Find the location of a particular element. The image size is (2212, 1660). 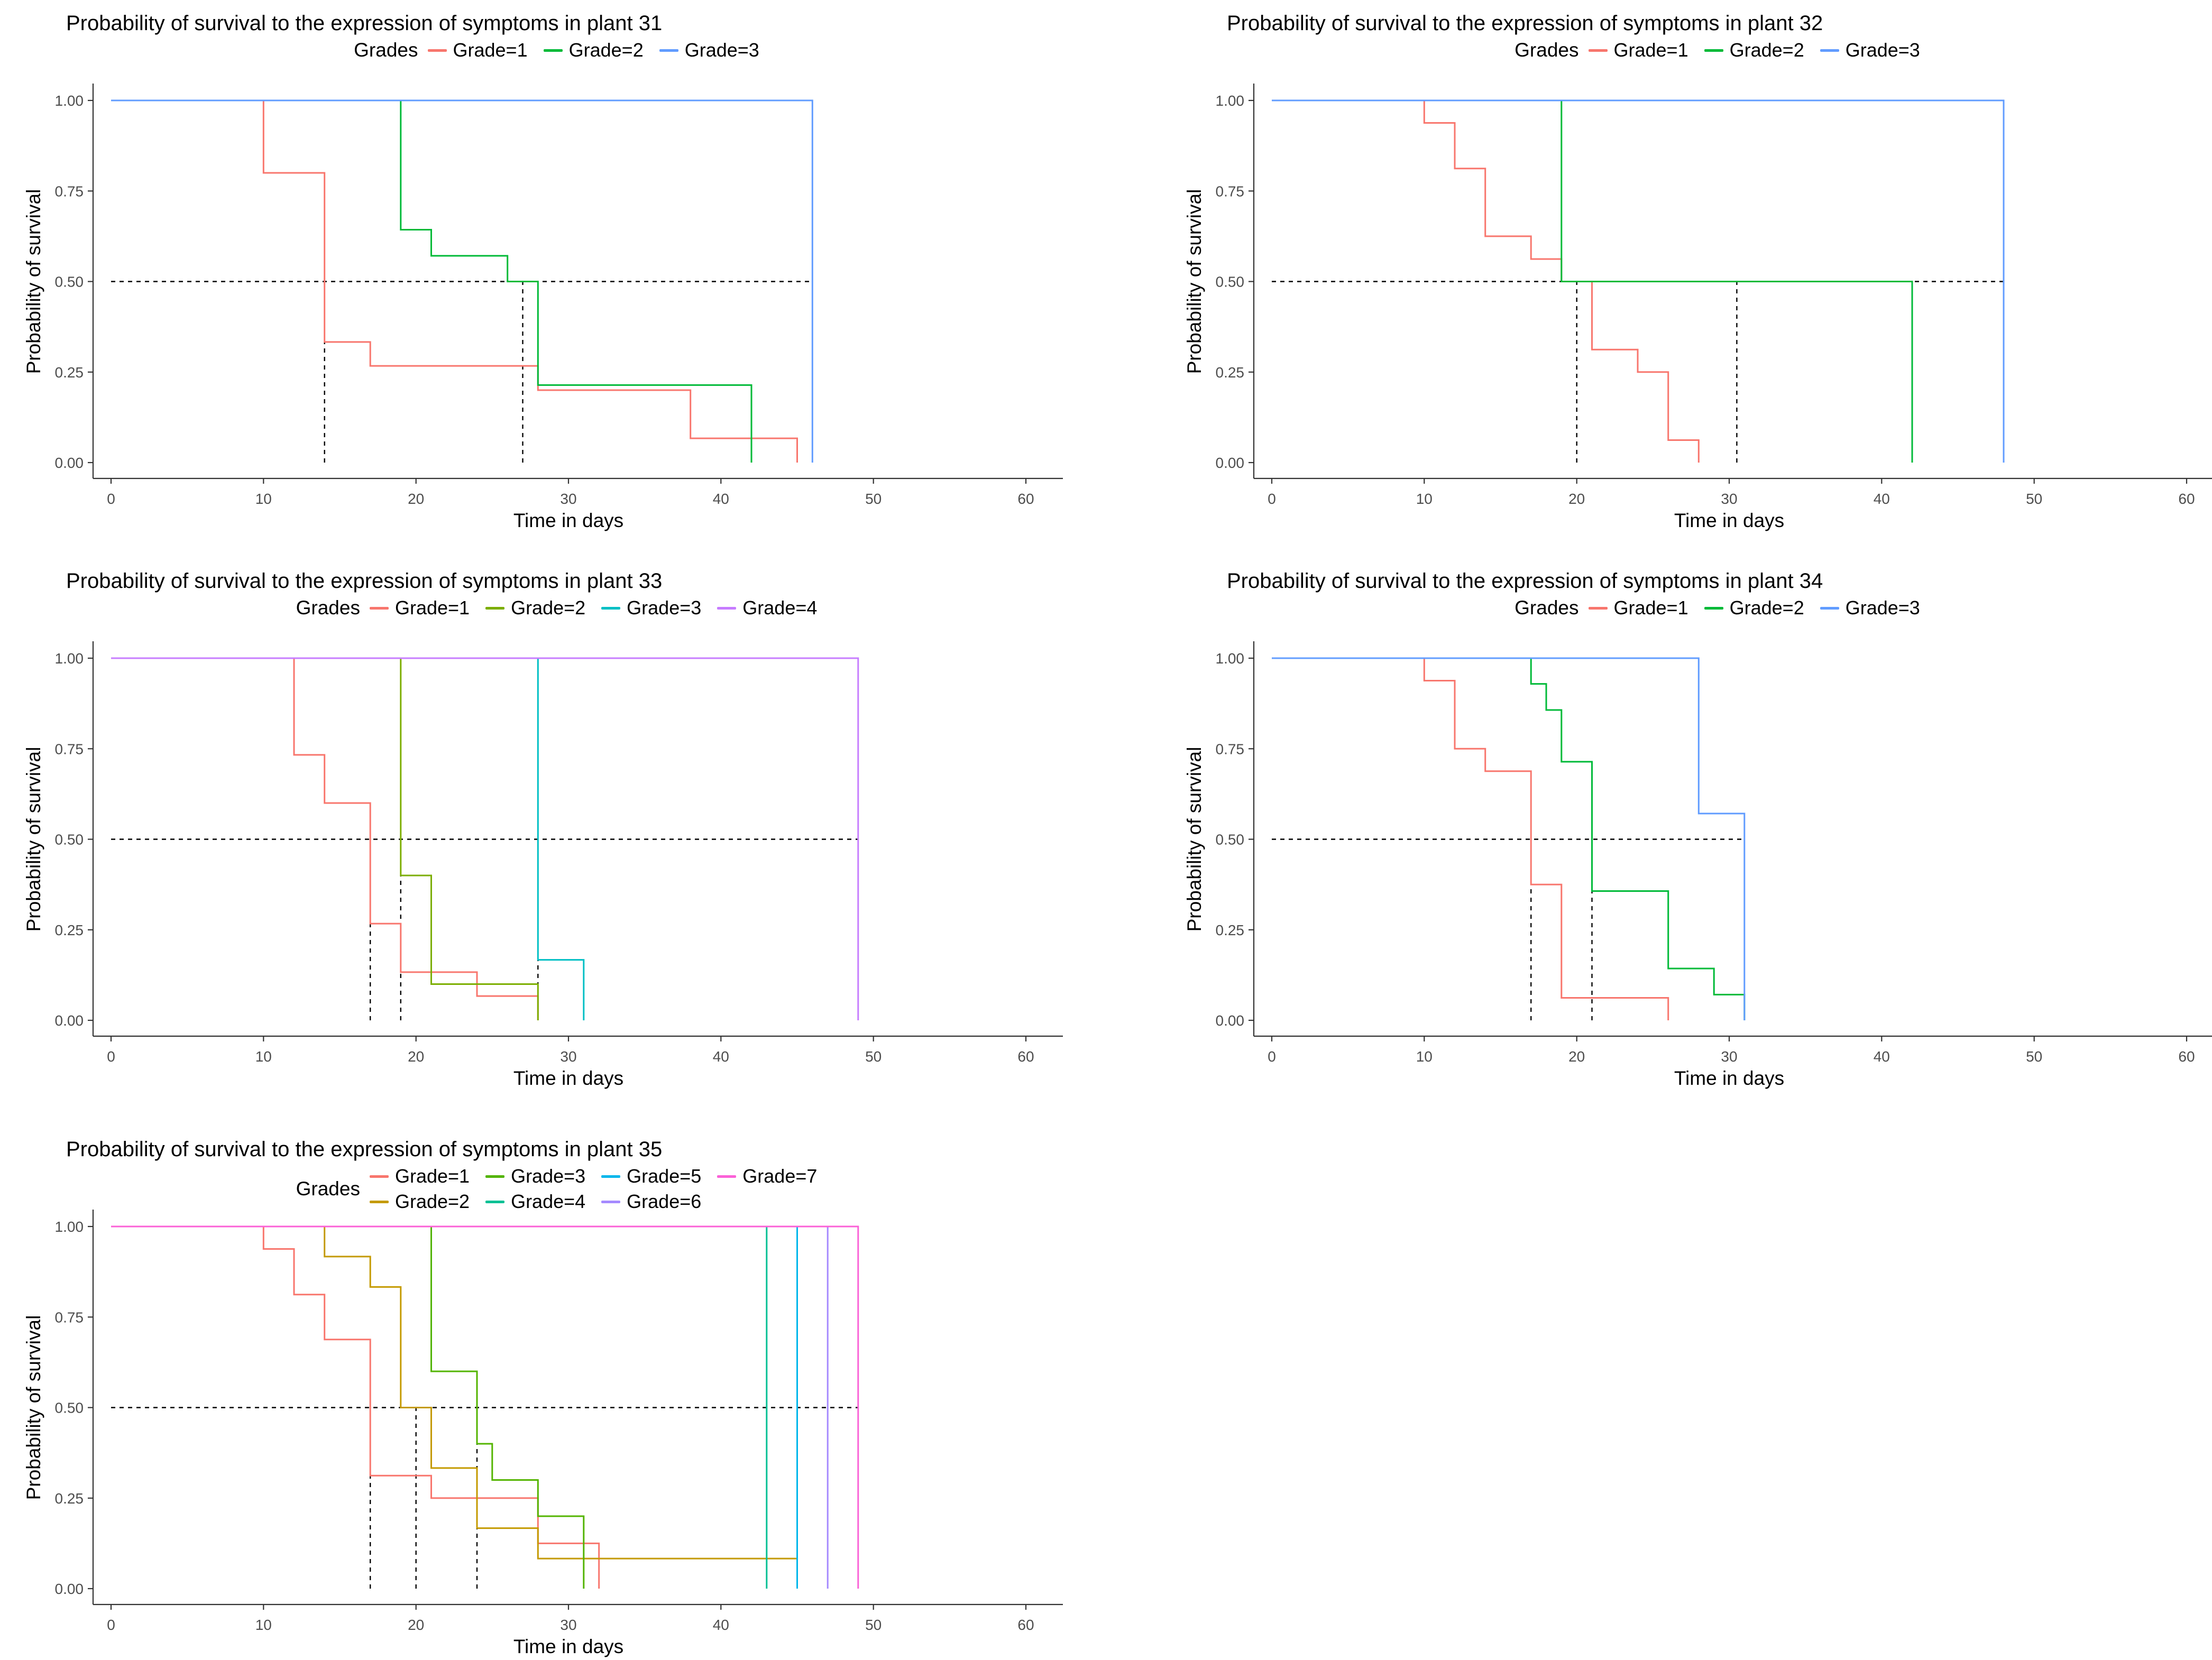

y-tick-label: 0.50 is located at coordinates (69, 282).